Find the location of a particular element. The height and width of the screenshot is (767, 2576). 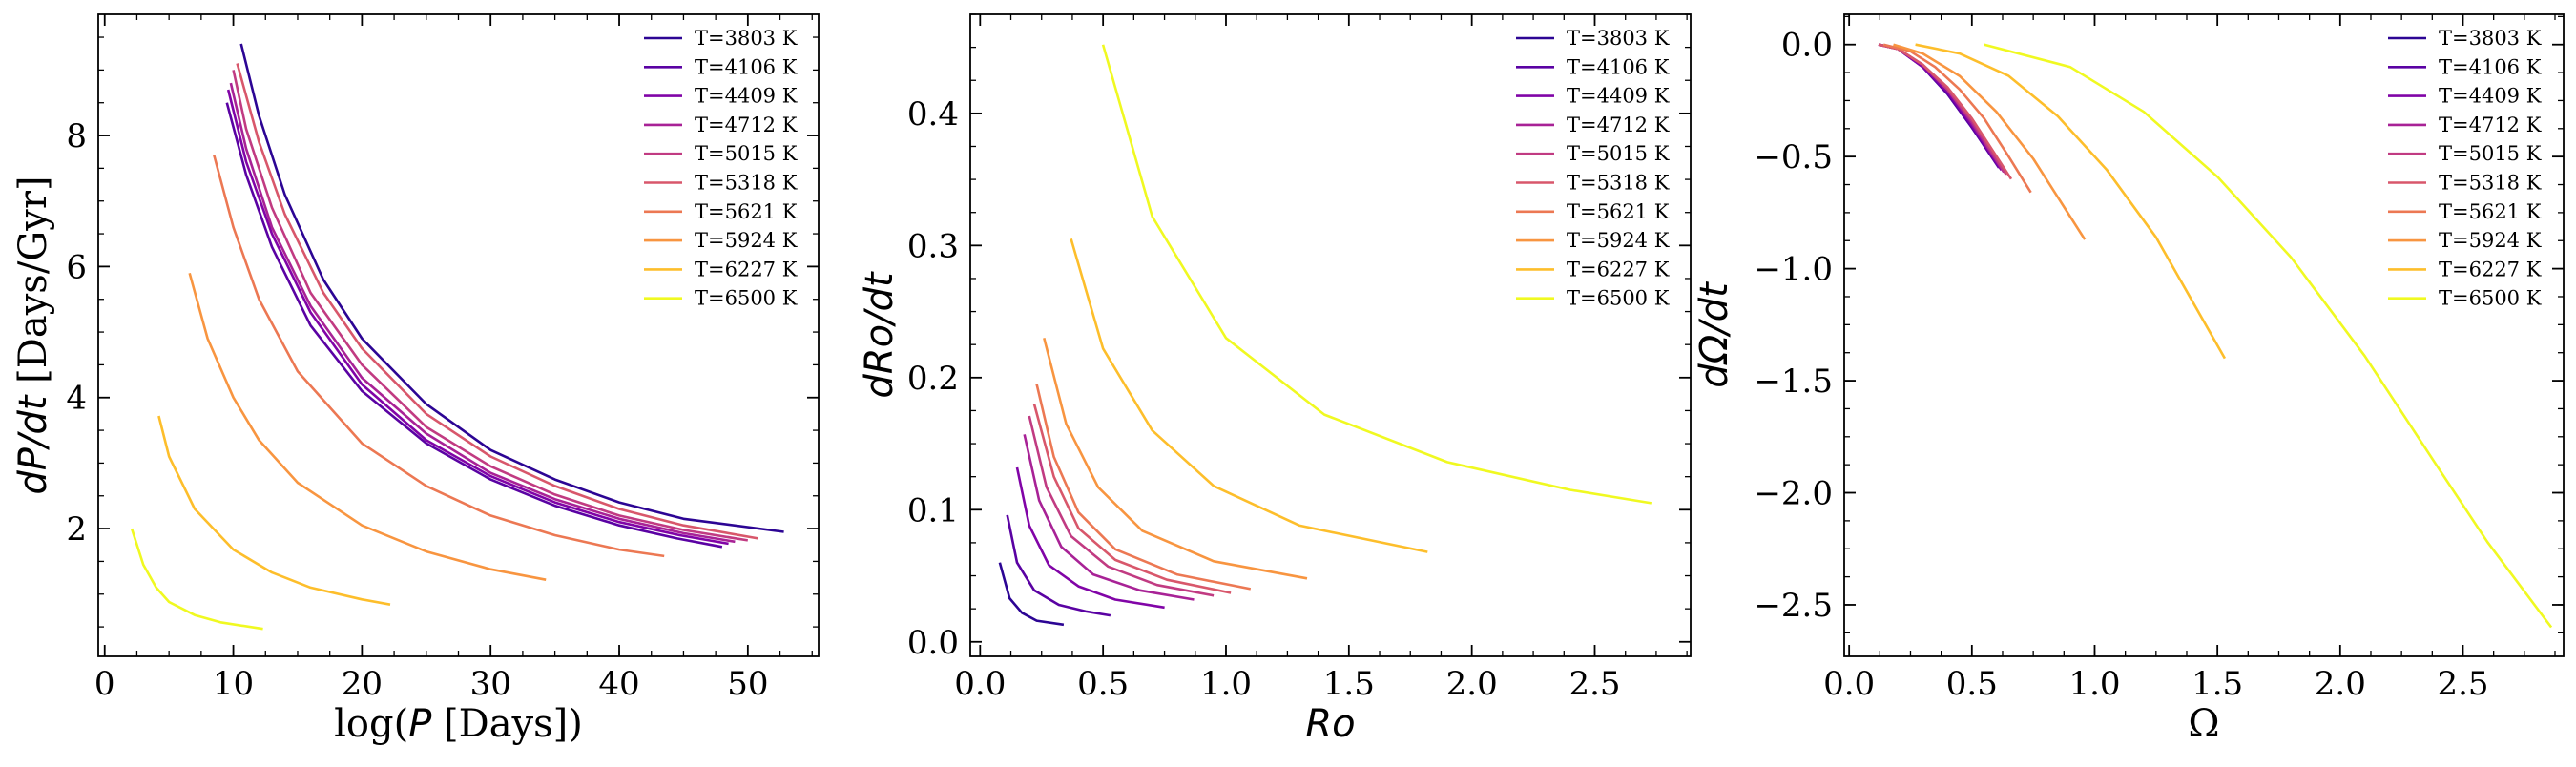

x-tick-label: 30 is located at coordinates (490, 684).